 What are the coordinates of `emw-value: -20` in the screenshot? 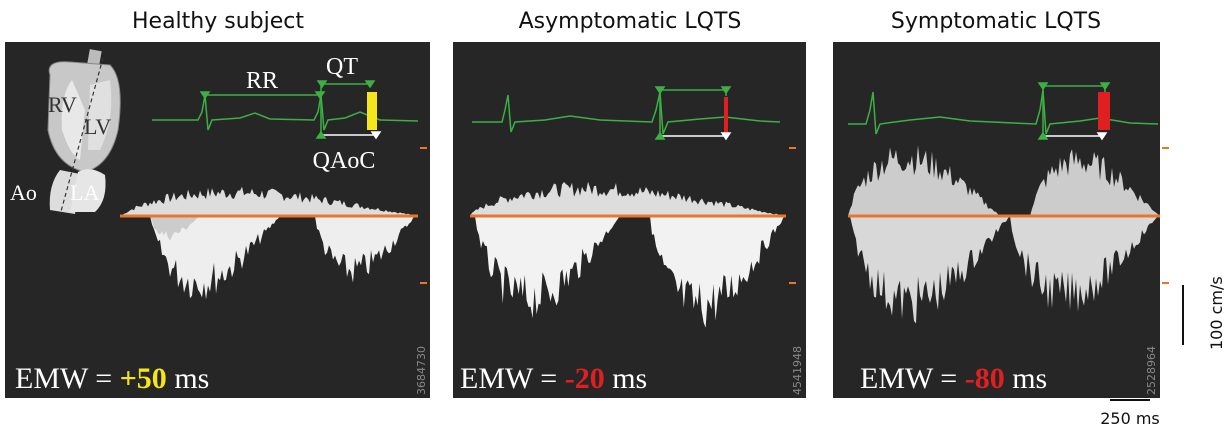 It's located at (585, 378).